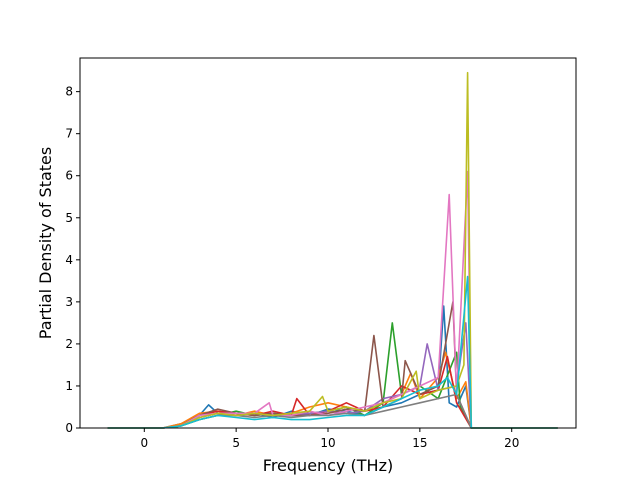 The image size is (640, 480). I want to click on y-axis-label: Partial Density of States, so click(45, 243).